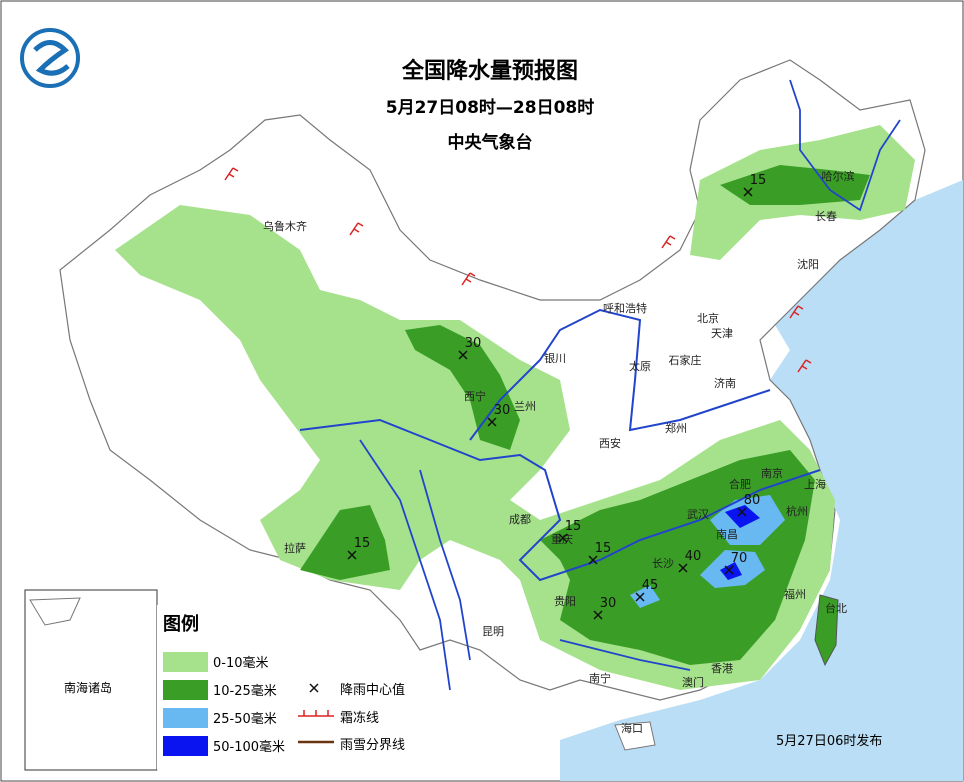  Describe the element at coordinates (490, 142) in the screenshot. I see `issuer: 中央气象台` at that location.